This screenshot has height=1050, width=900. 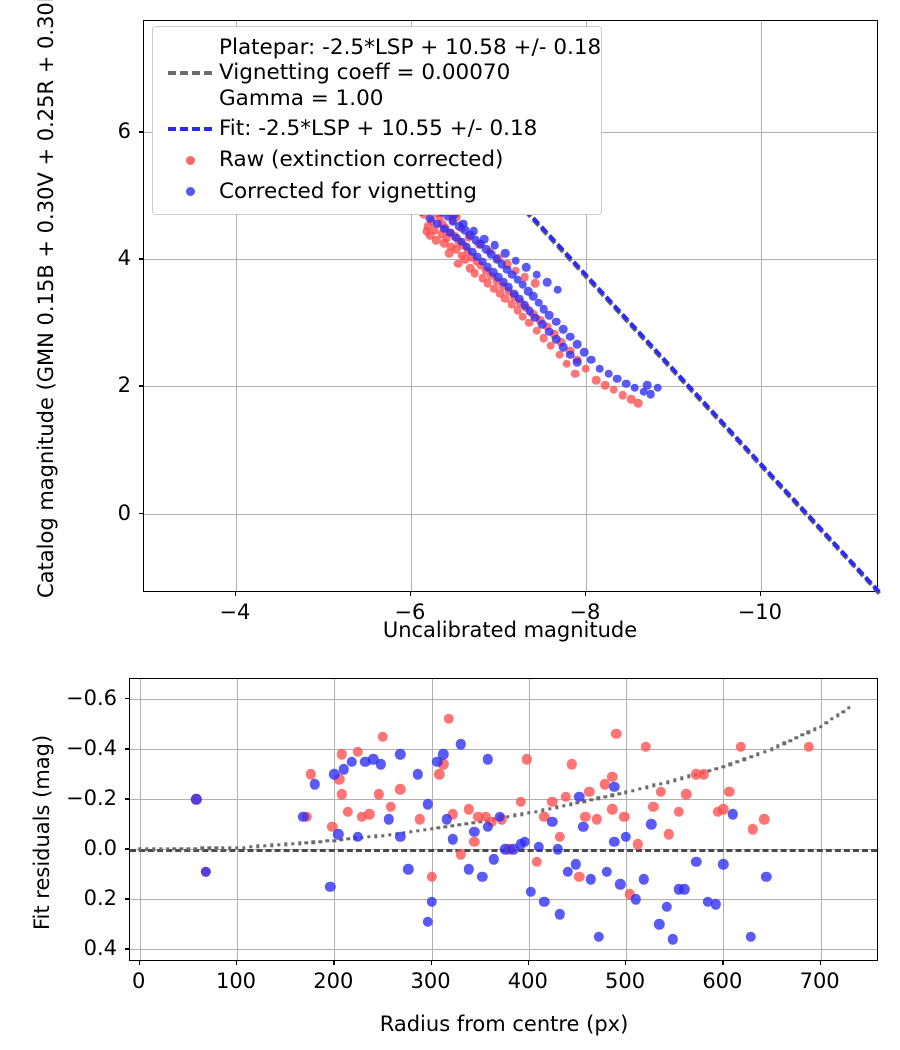 I want to click on x-tick-label: 400, so click(x=527, y=981).